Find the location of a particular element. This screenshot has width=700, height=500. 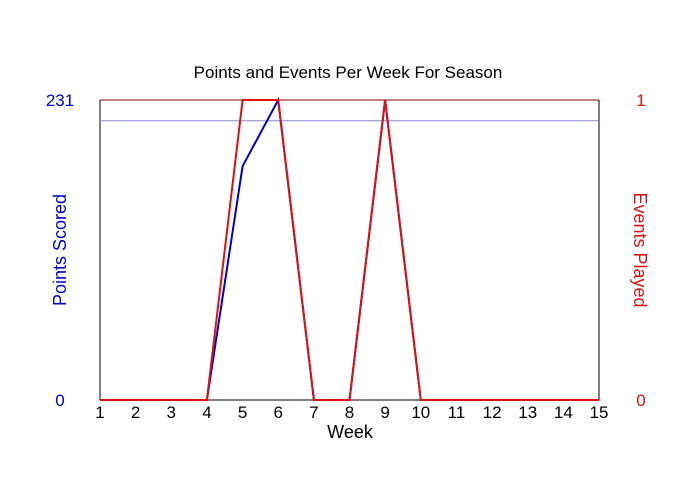

x-tick-label: 8 is located at coordinates (349, 412).